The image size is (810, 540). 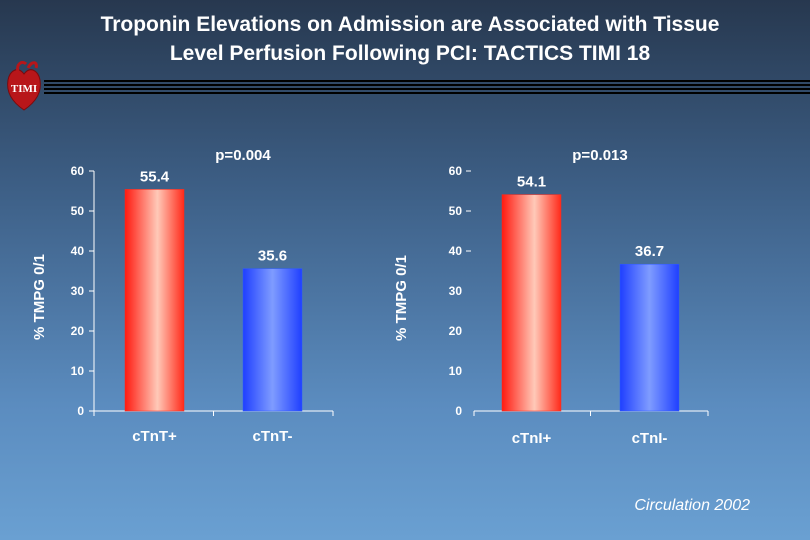 What do you see at coordinates (532, 438) in the screenshot?
I see `category-label: cTnI+` at bounding box center [532, 438].